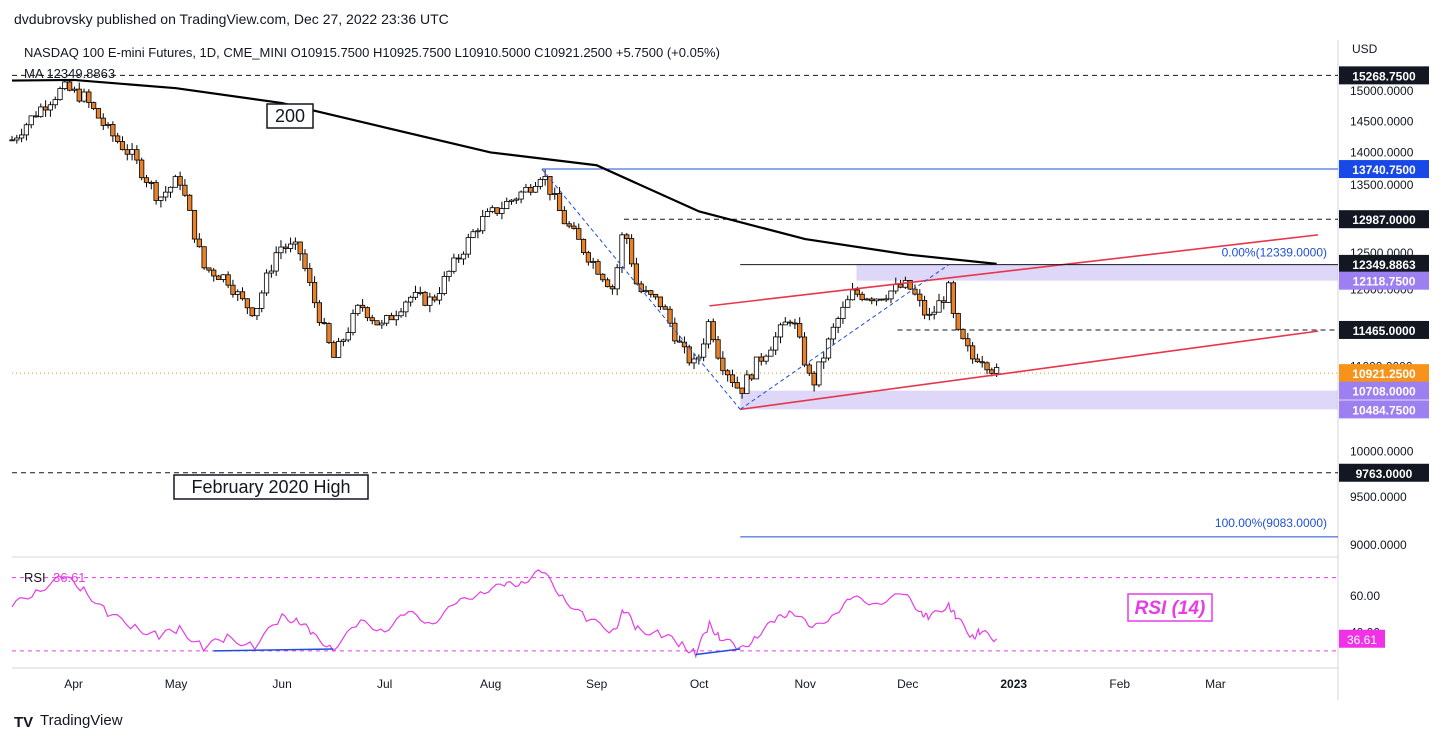  What do you see at coordinates (597, 684) in the screenshot?
I see `x-tick-label: Sep` at bounding box center [597, 684].